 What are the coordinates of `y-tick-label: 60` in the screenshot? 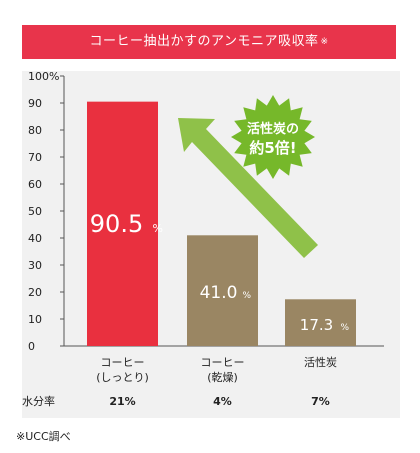 It's located at (35, 184).